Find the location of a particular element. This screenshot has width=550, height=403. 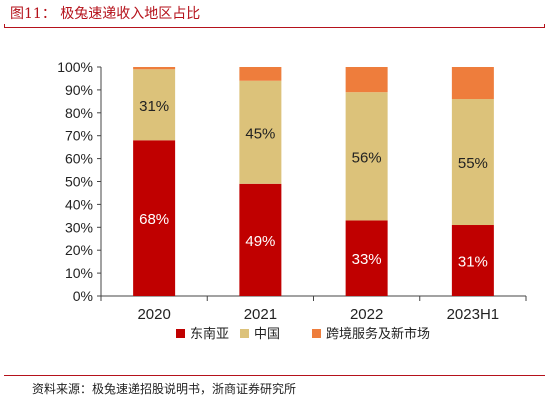

y-tick-label: 90% is located at coordinates (79, 90).